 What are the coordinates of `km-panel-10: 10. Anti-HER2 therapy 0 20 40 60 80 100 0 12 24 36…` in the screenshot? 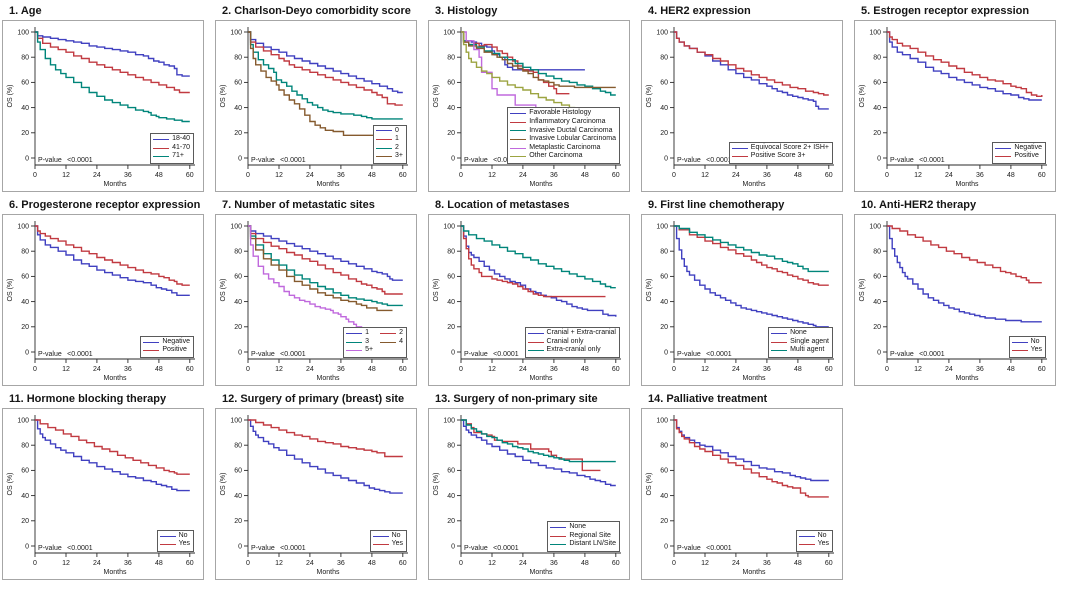 It's located at (955, 291).